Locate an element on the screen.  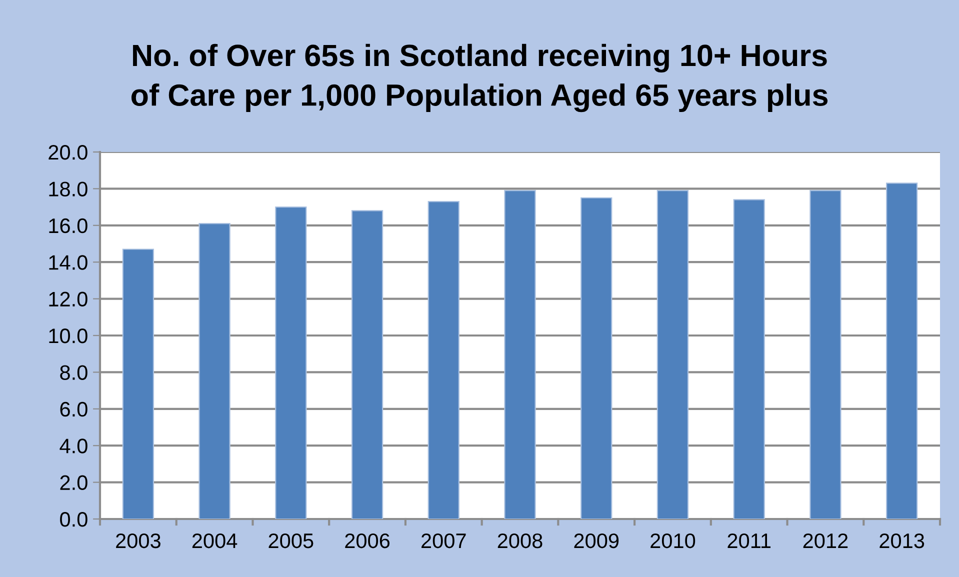
y-tick-label: 8.0 is located at coordinates (74, 372).